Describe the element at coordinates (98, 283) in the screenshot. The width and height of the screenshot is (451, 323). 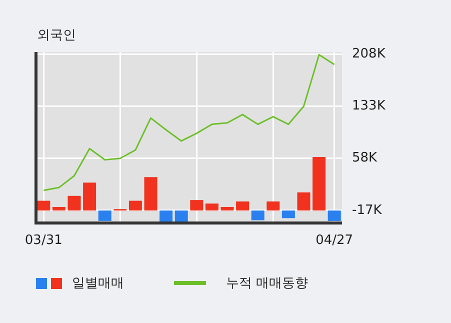
I see `legend-label: 일별매매` at that location.